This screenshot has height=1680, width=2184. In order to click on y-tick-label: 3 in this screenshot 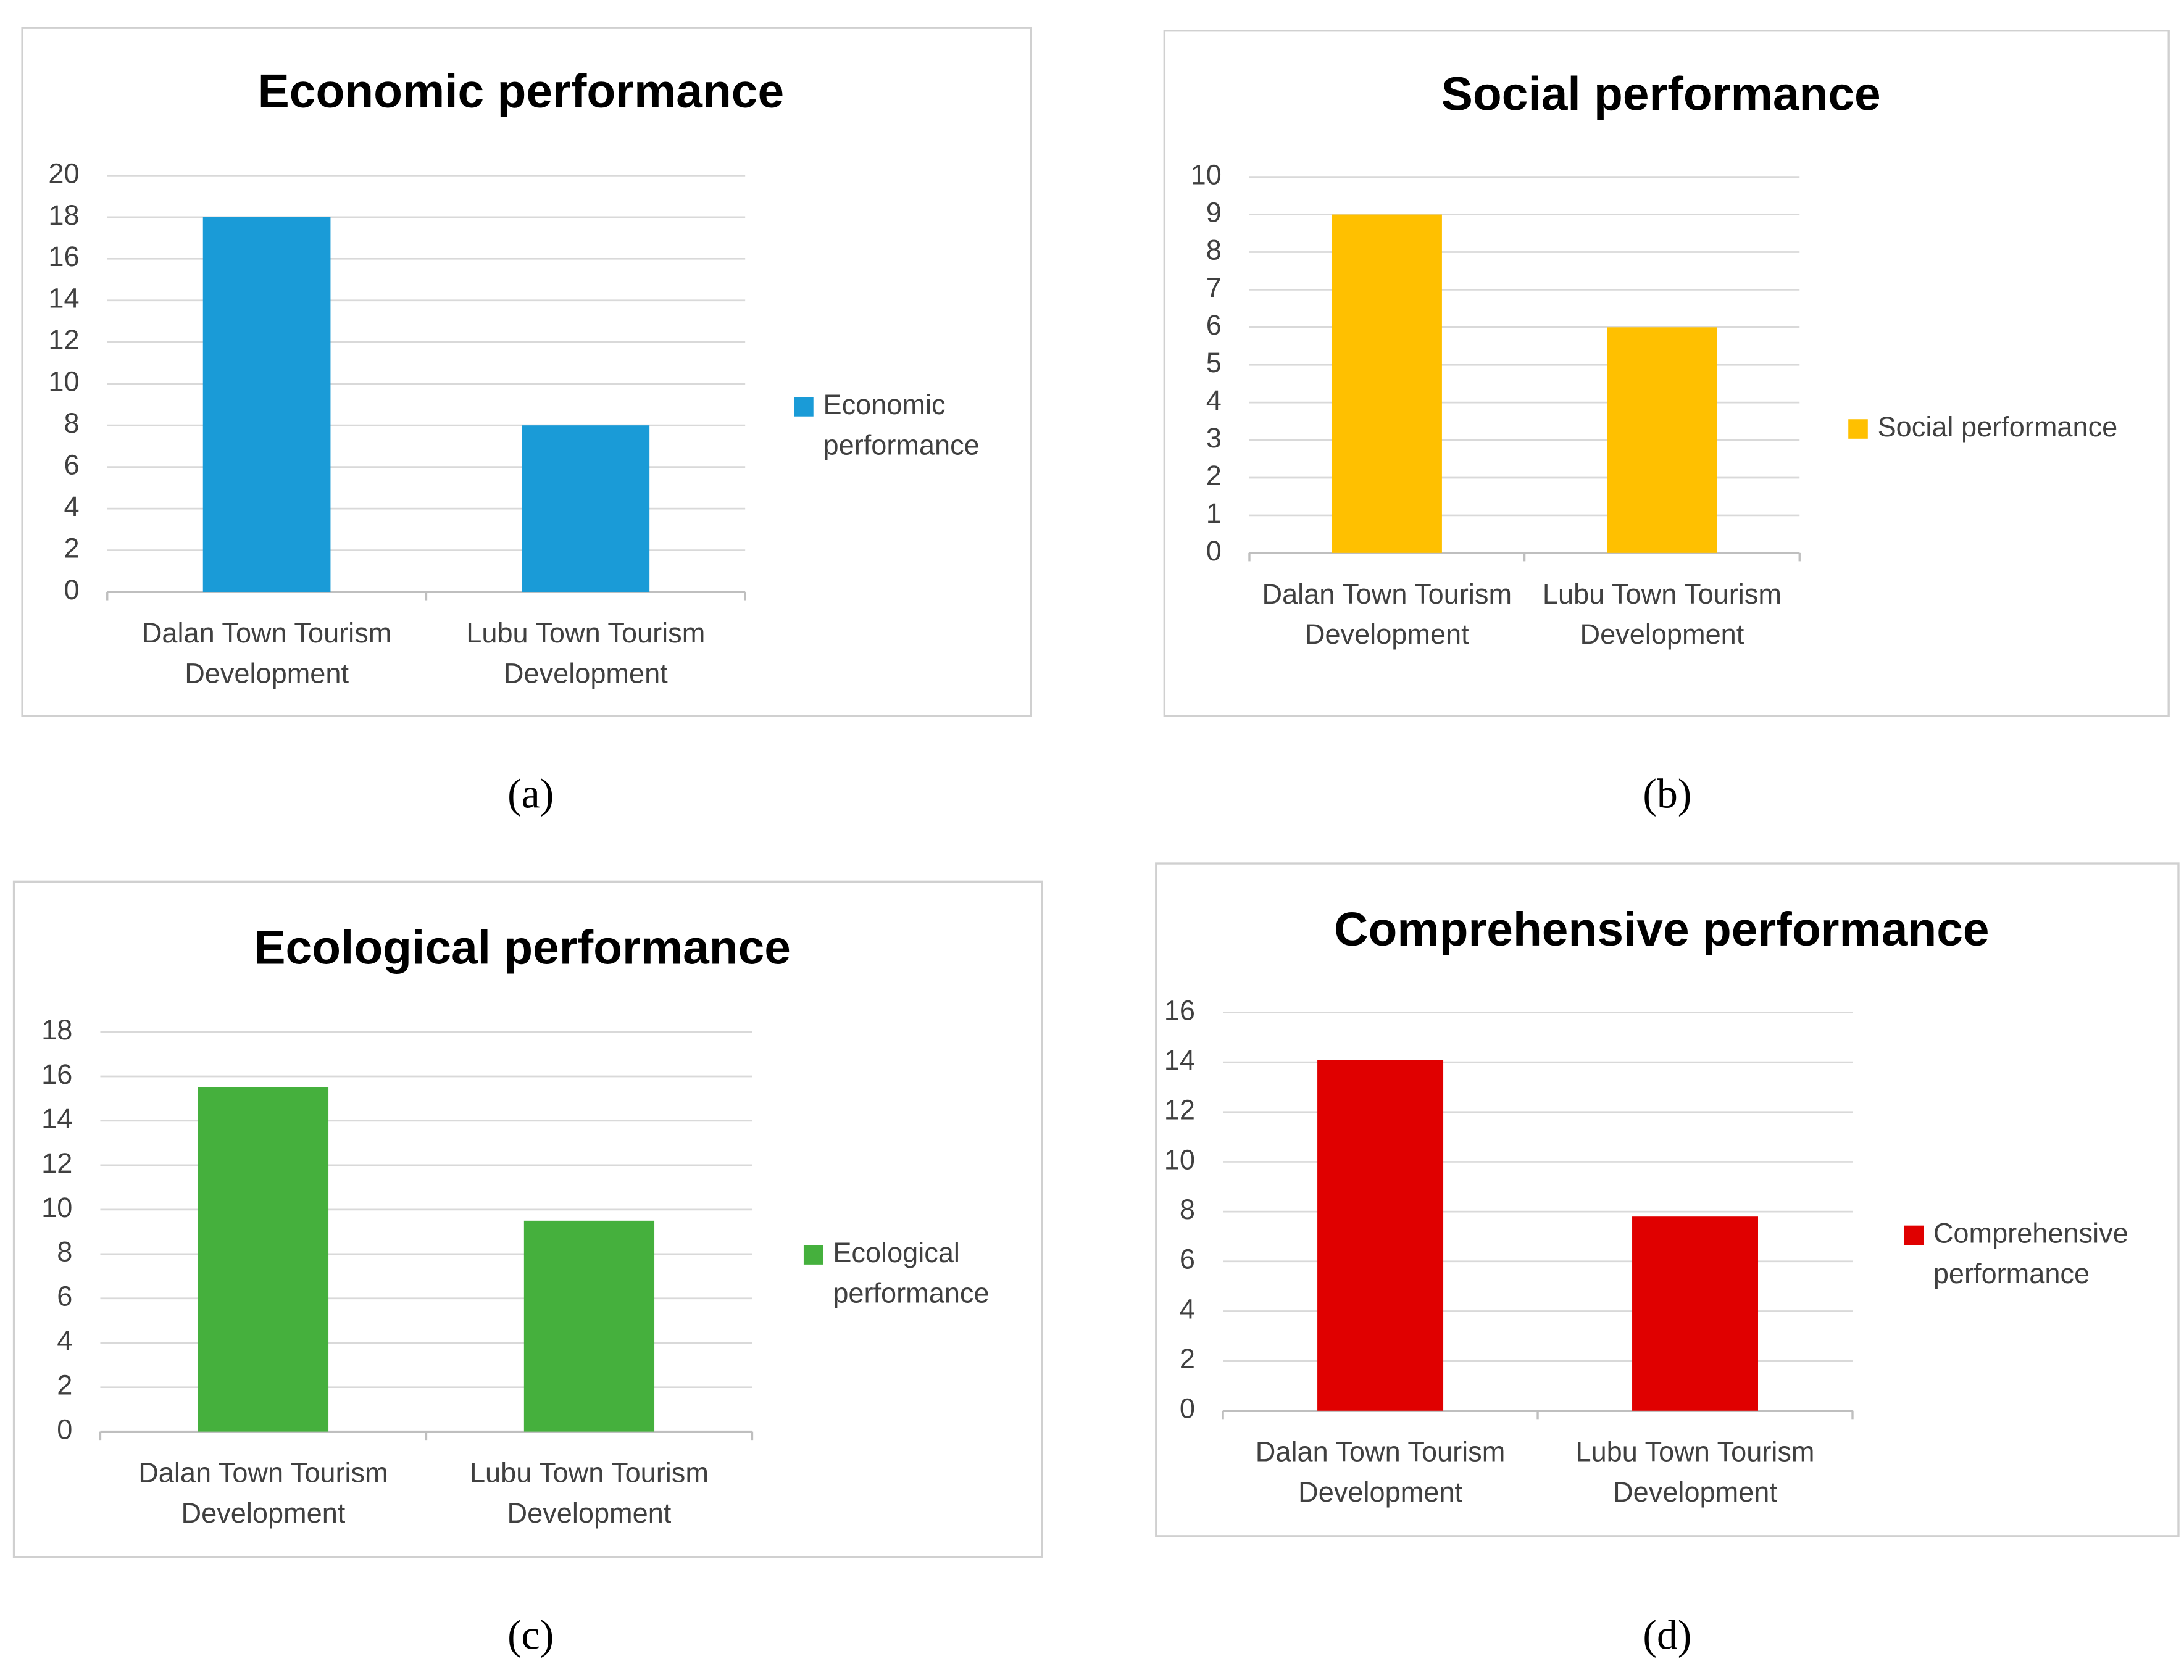, I will do `click(1214, 438)`.